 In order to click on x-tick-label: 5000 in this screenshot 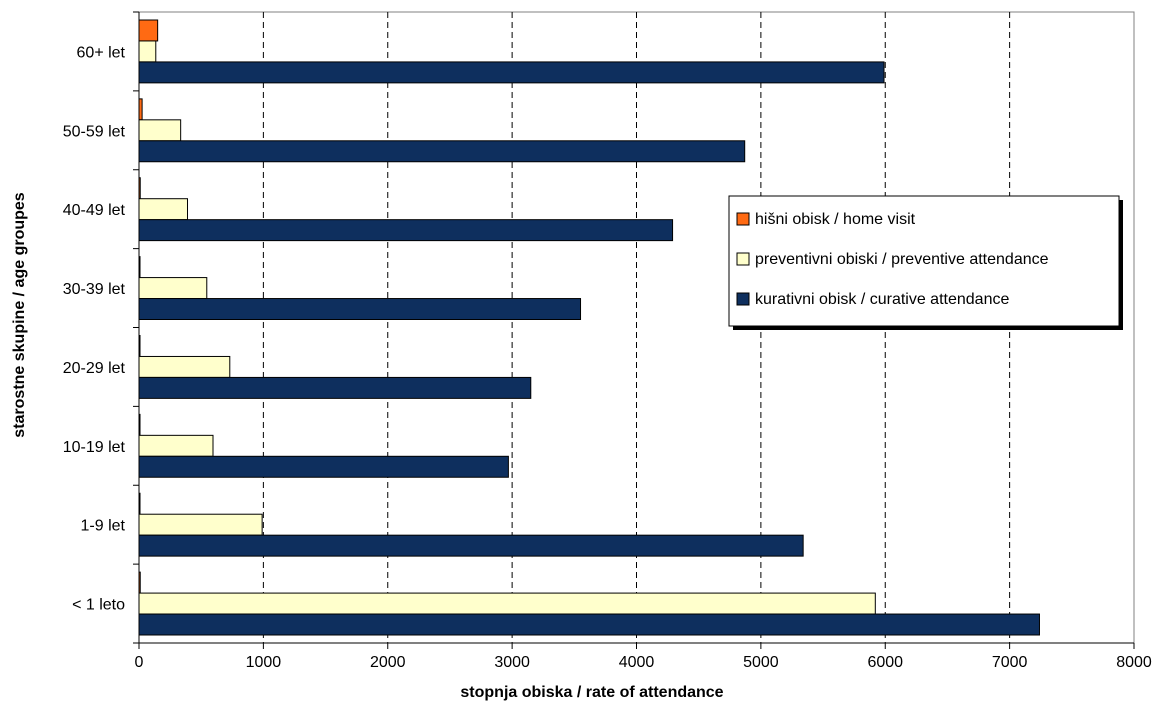, I will do `click(761, 662)`.